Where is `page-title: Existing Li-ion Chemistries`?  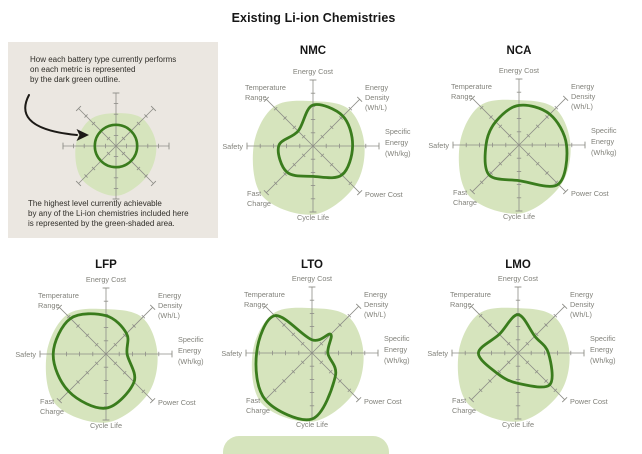 page-title: Existing Li-ion Chemistries is located at coordinates (313, 18).